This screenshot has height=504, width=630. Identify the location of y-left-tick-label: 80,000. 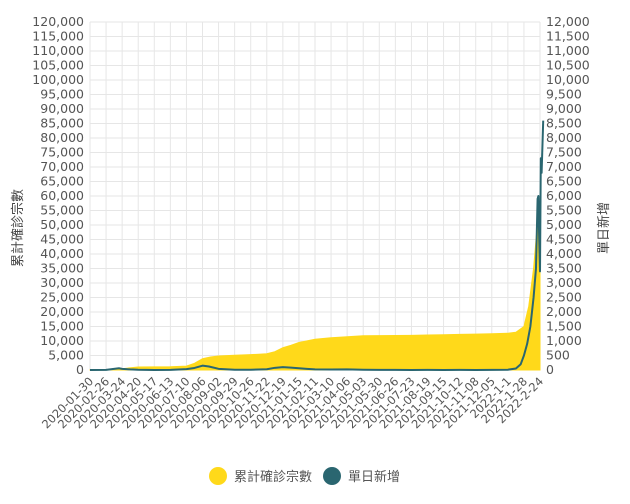
(62, 137).